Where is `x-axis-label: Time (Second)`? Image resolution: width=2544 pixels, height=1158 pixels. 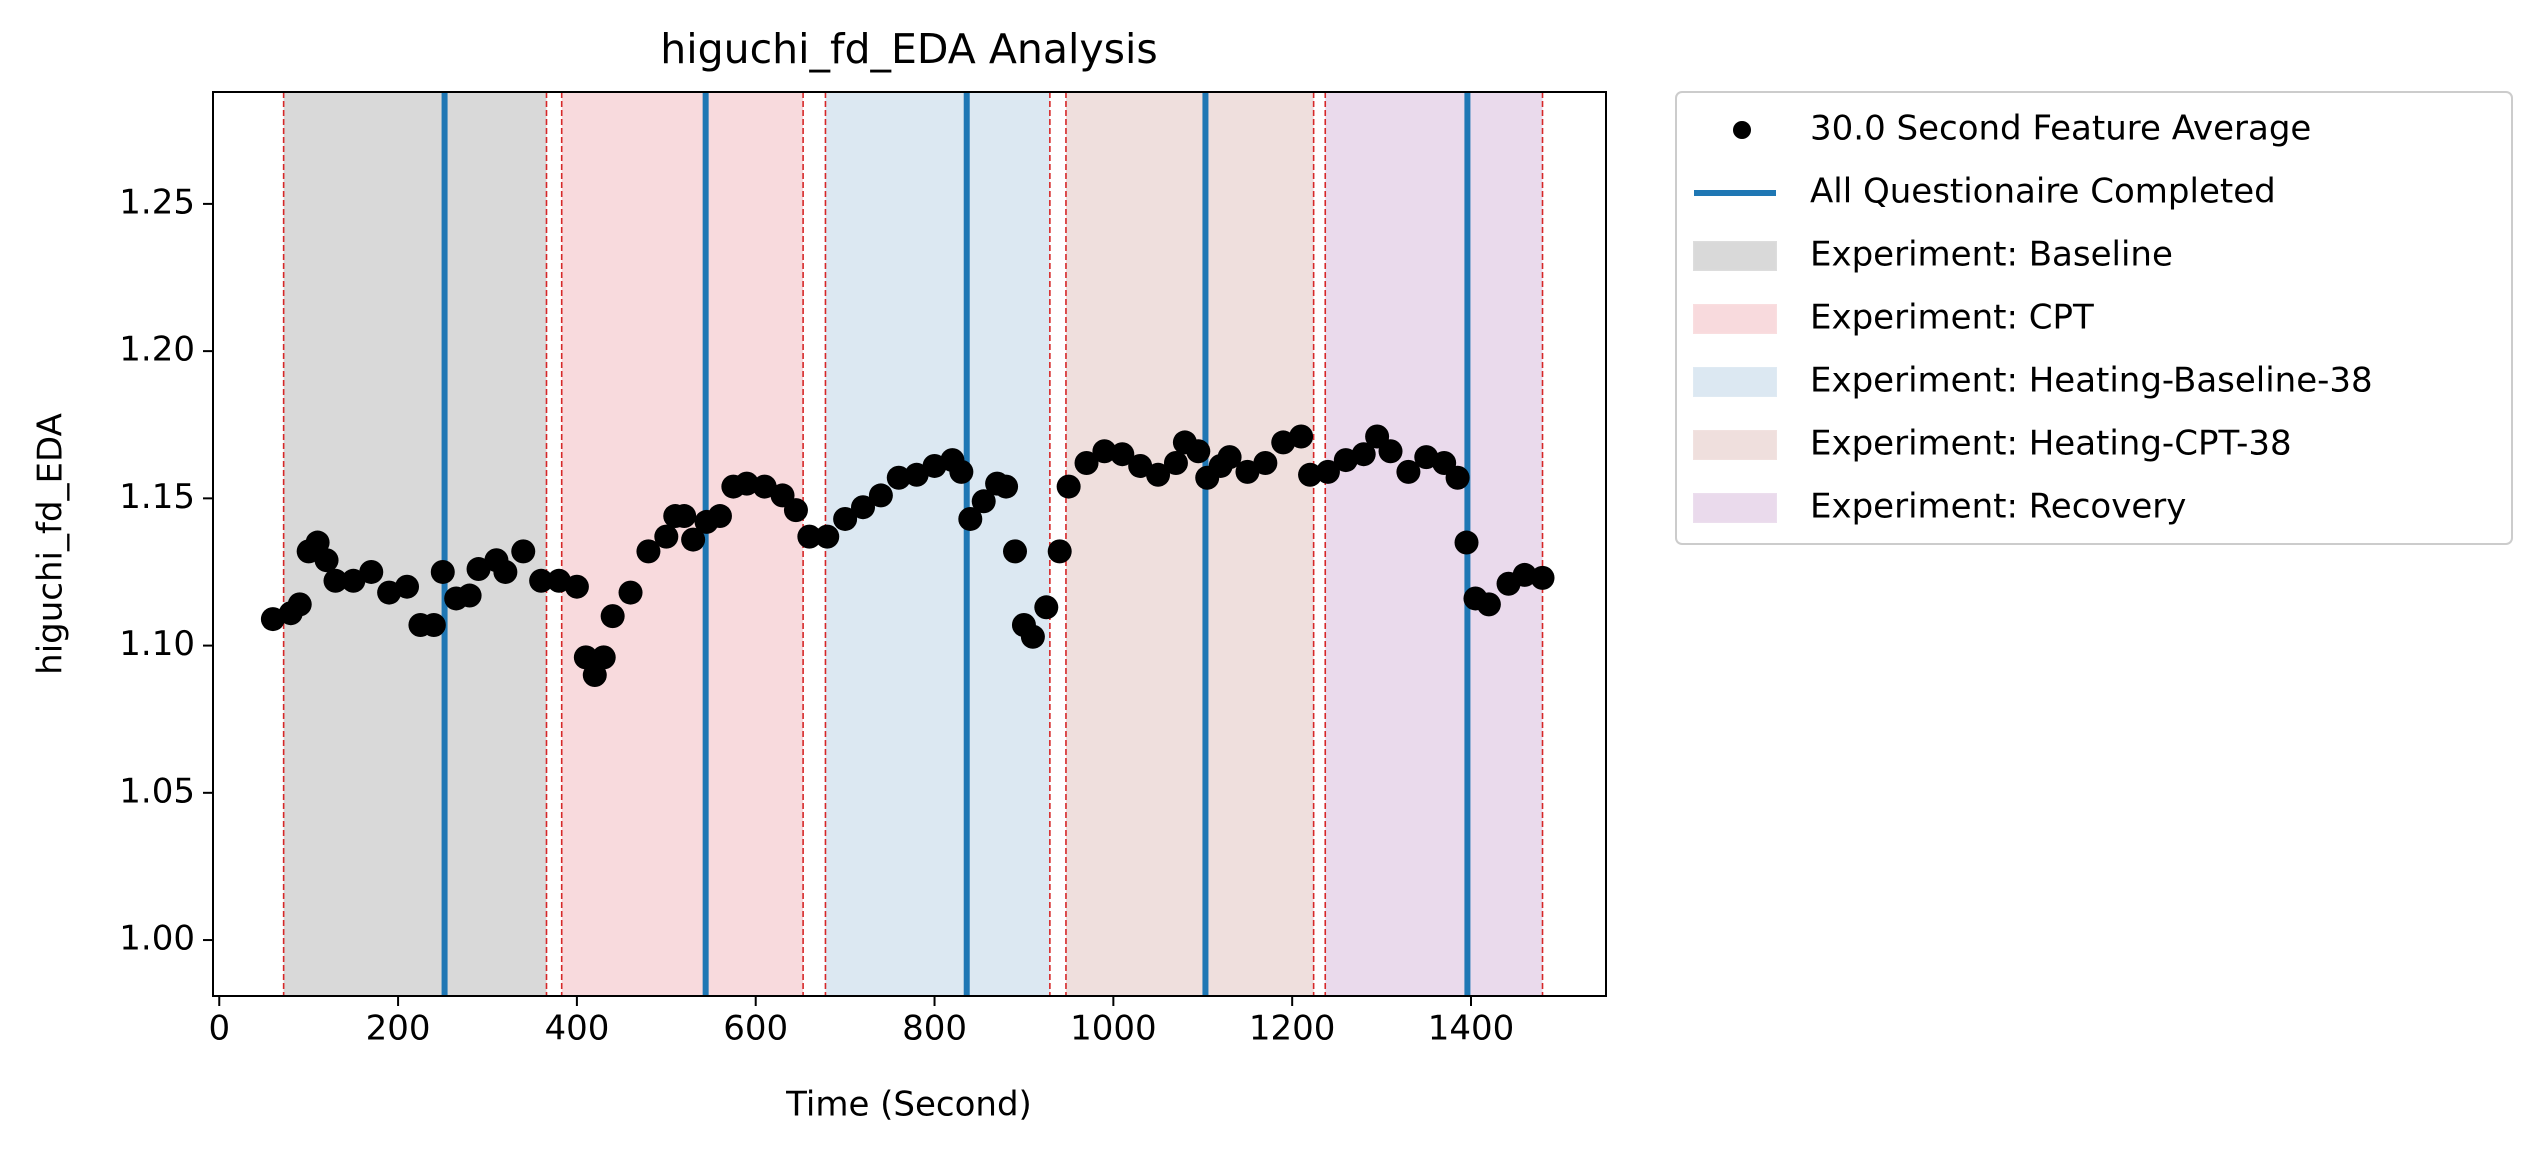
x-axis-label: Time (Second) is located at coordinates (908, 1105).